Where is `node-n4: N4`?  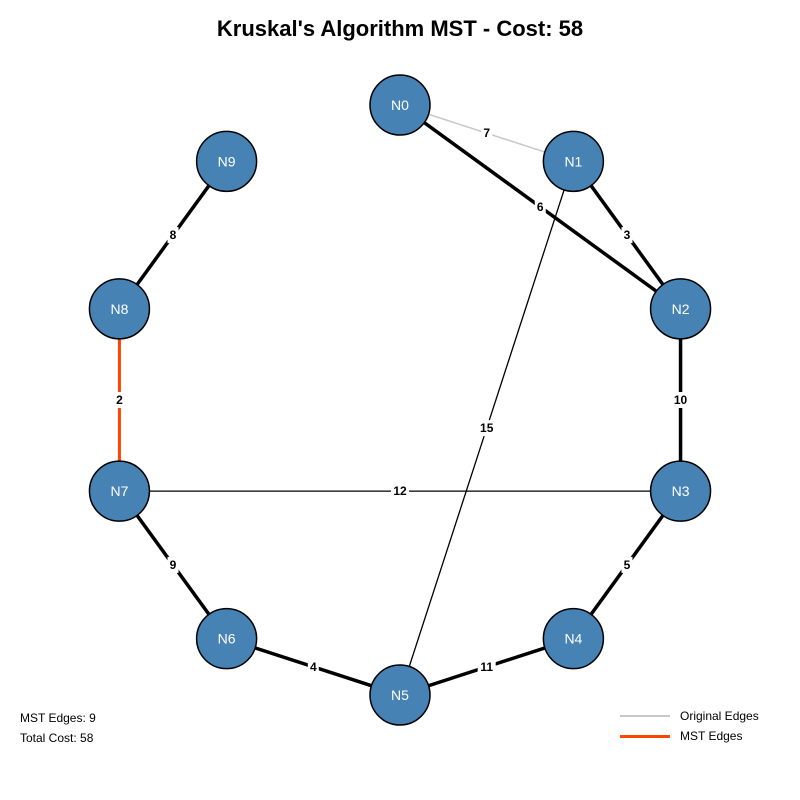
node-n4: N4 is located at coordinates (573, 638).